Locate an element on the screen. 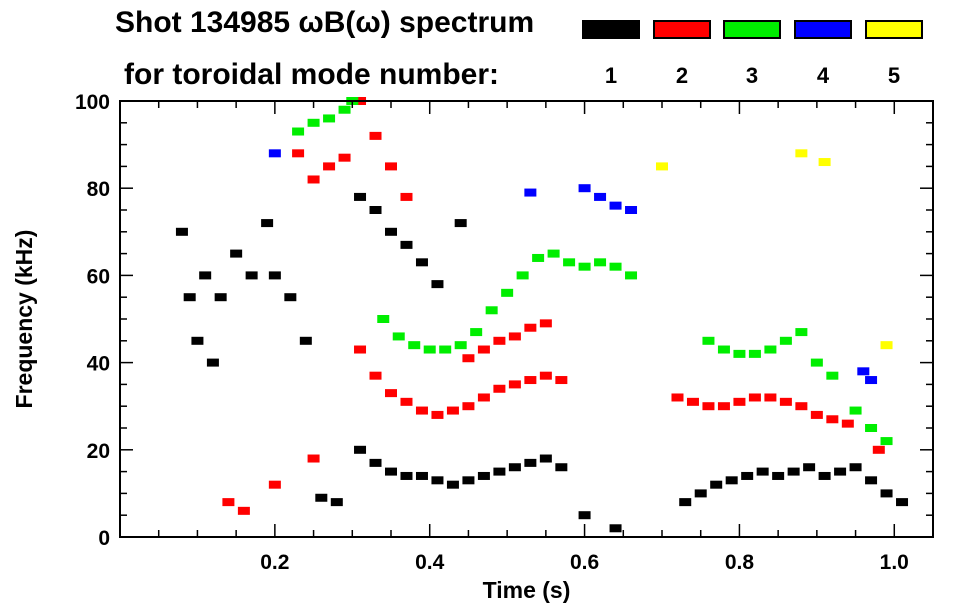  legend-label-5: 5 is located at coordinates (894, 75).